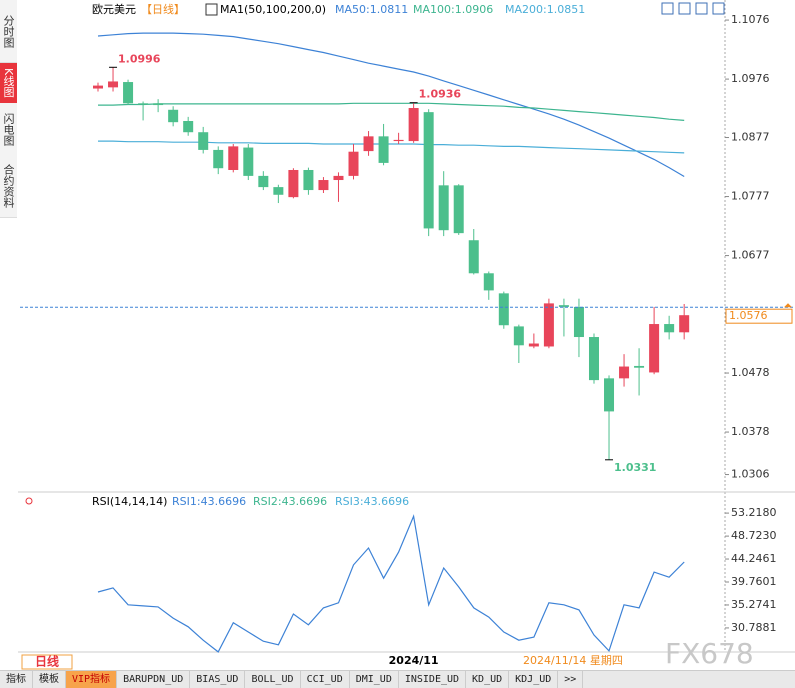 This screenshot has width=795, height=688. I want to click on cursor-date: 2024/11/14 星期四, so click(573, 660).